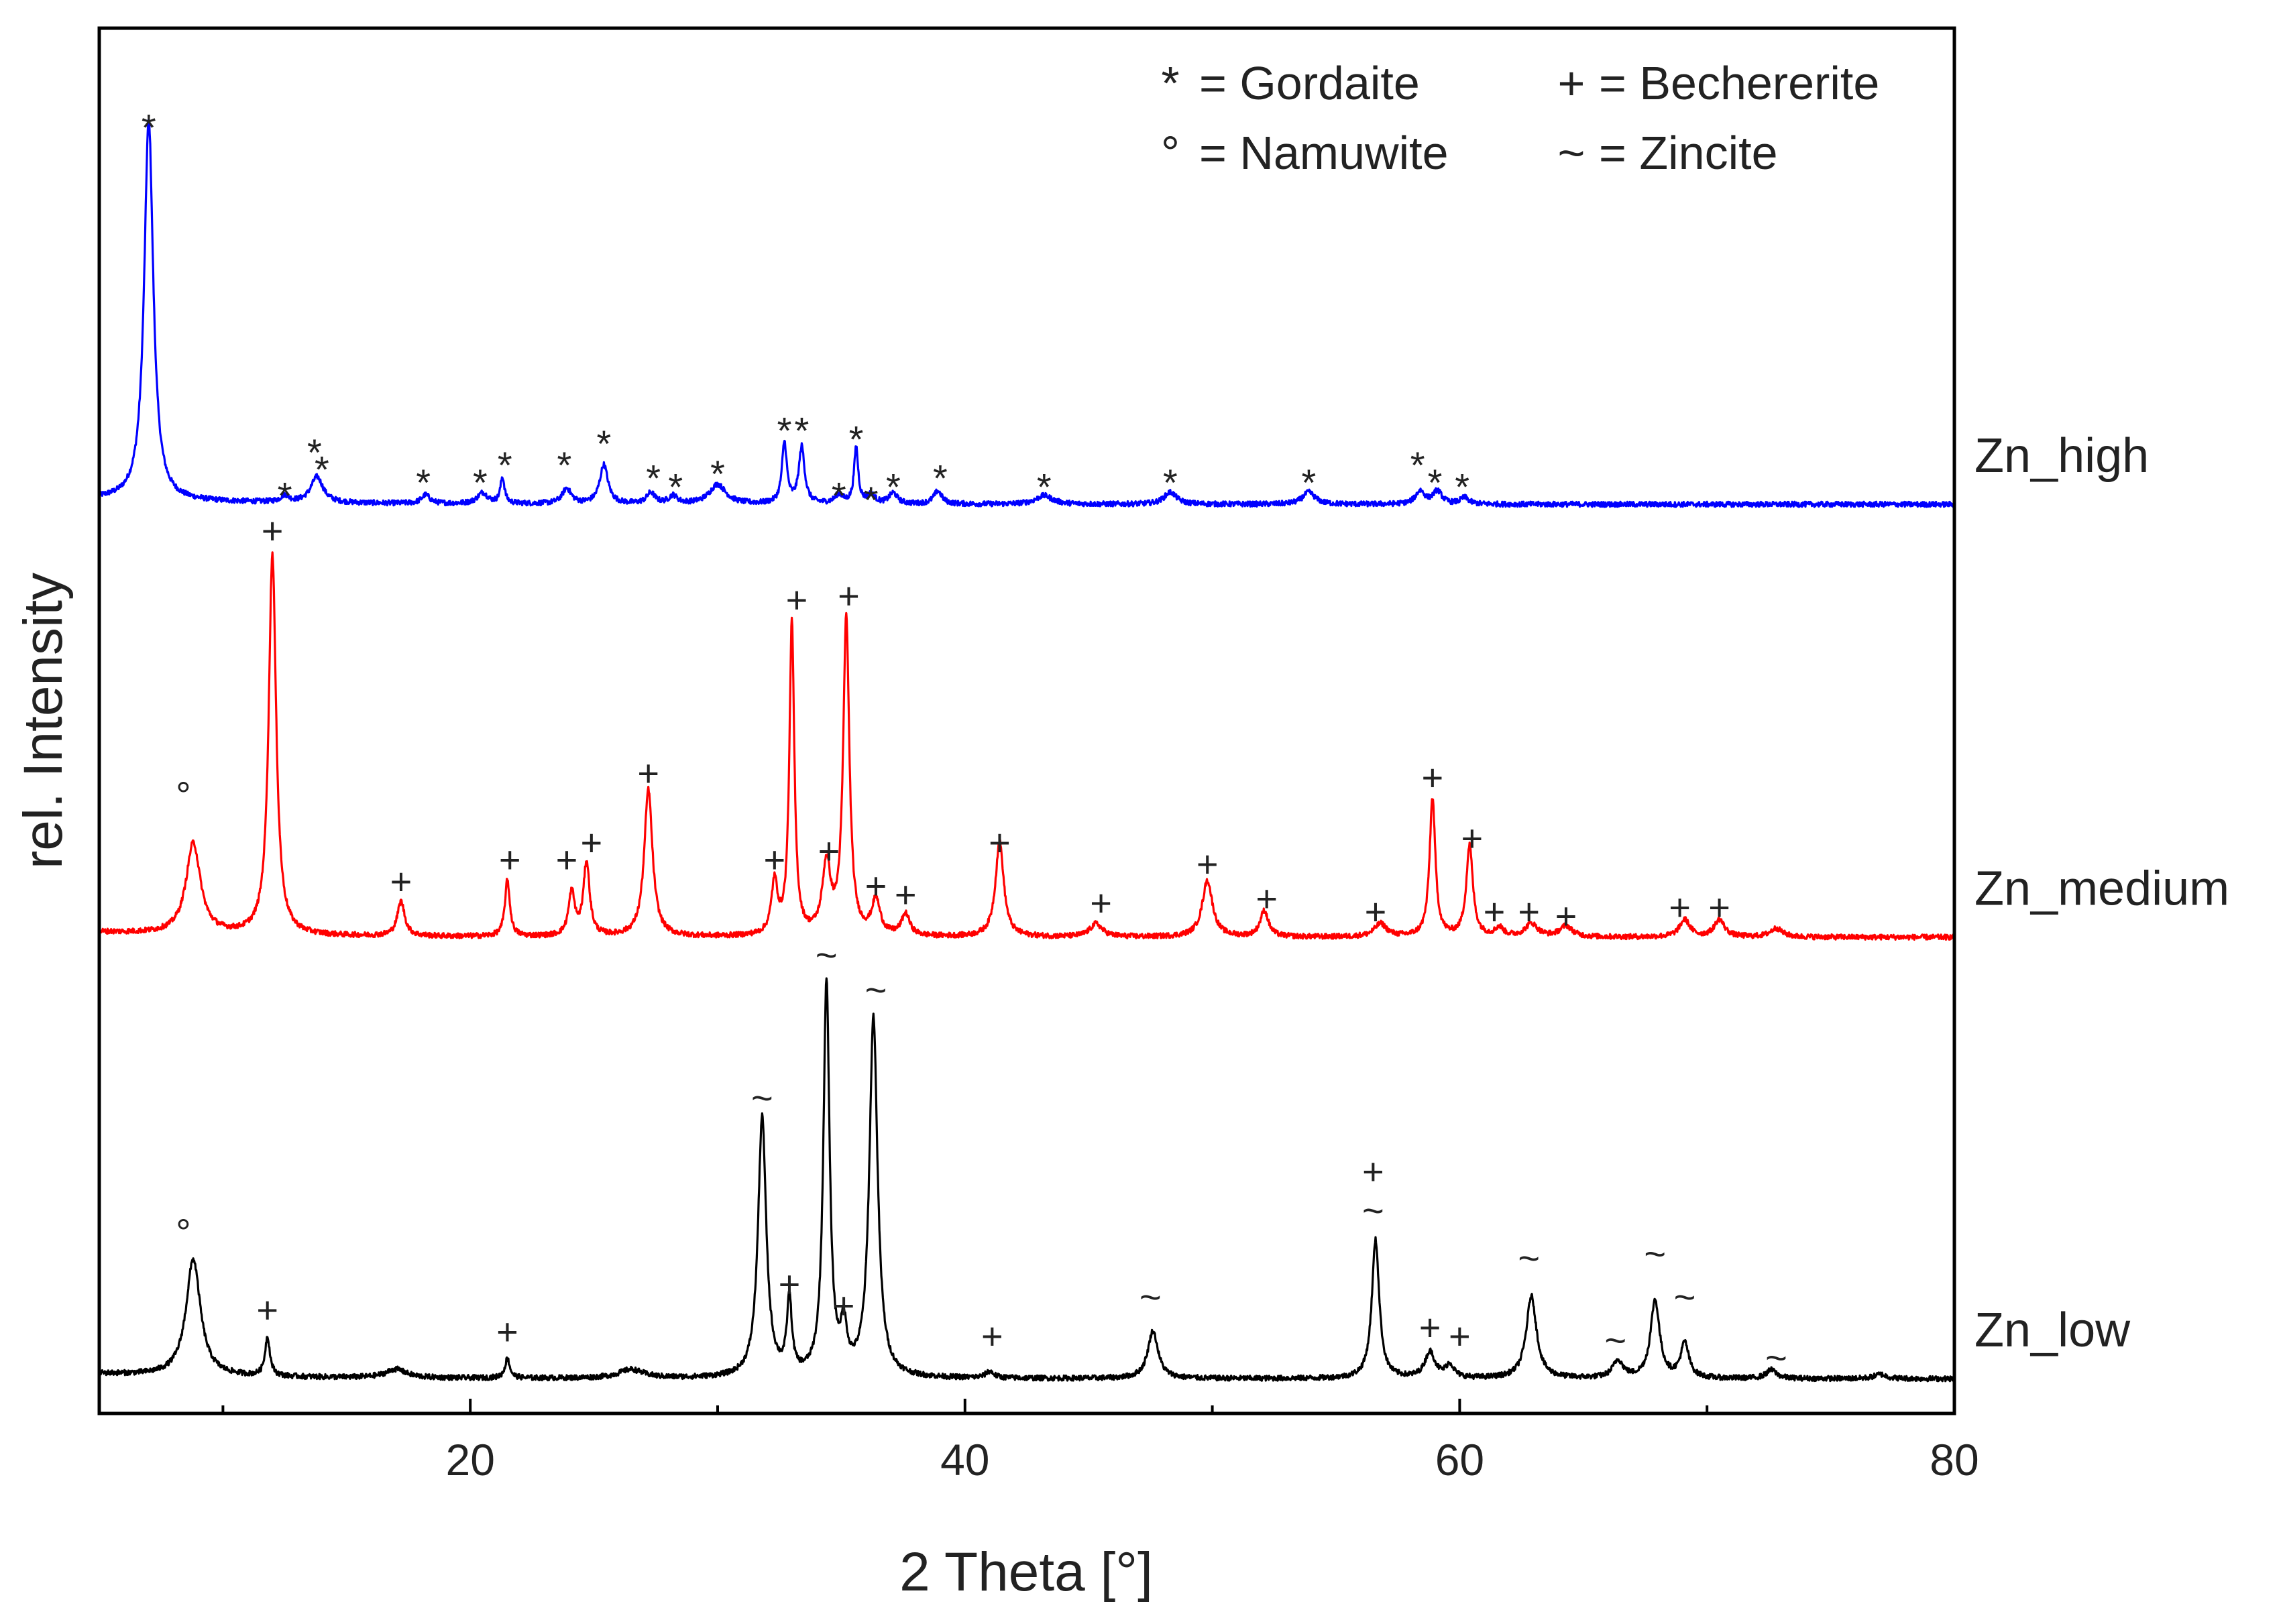  I want to click on legend-label-zincite: = Zincite, so click(1689, 153).